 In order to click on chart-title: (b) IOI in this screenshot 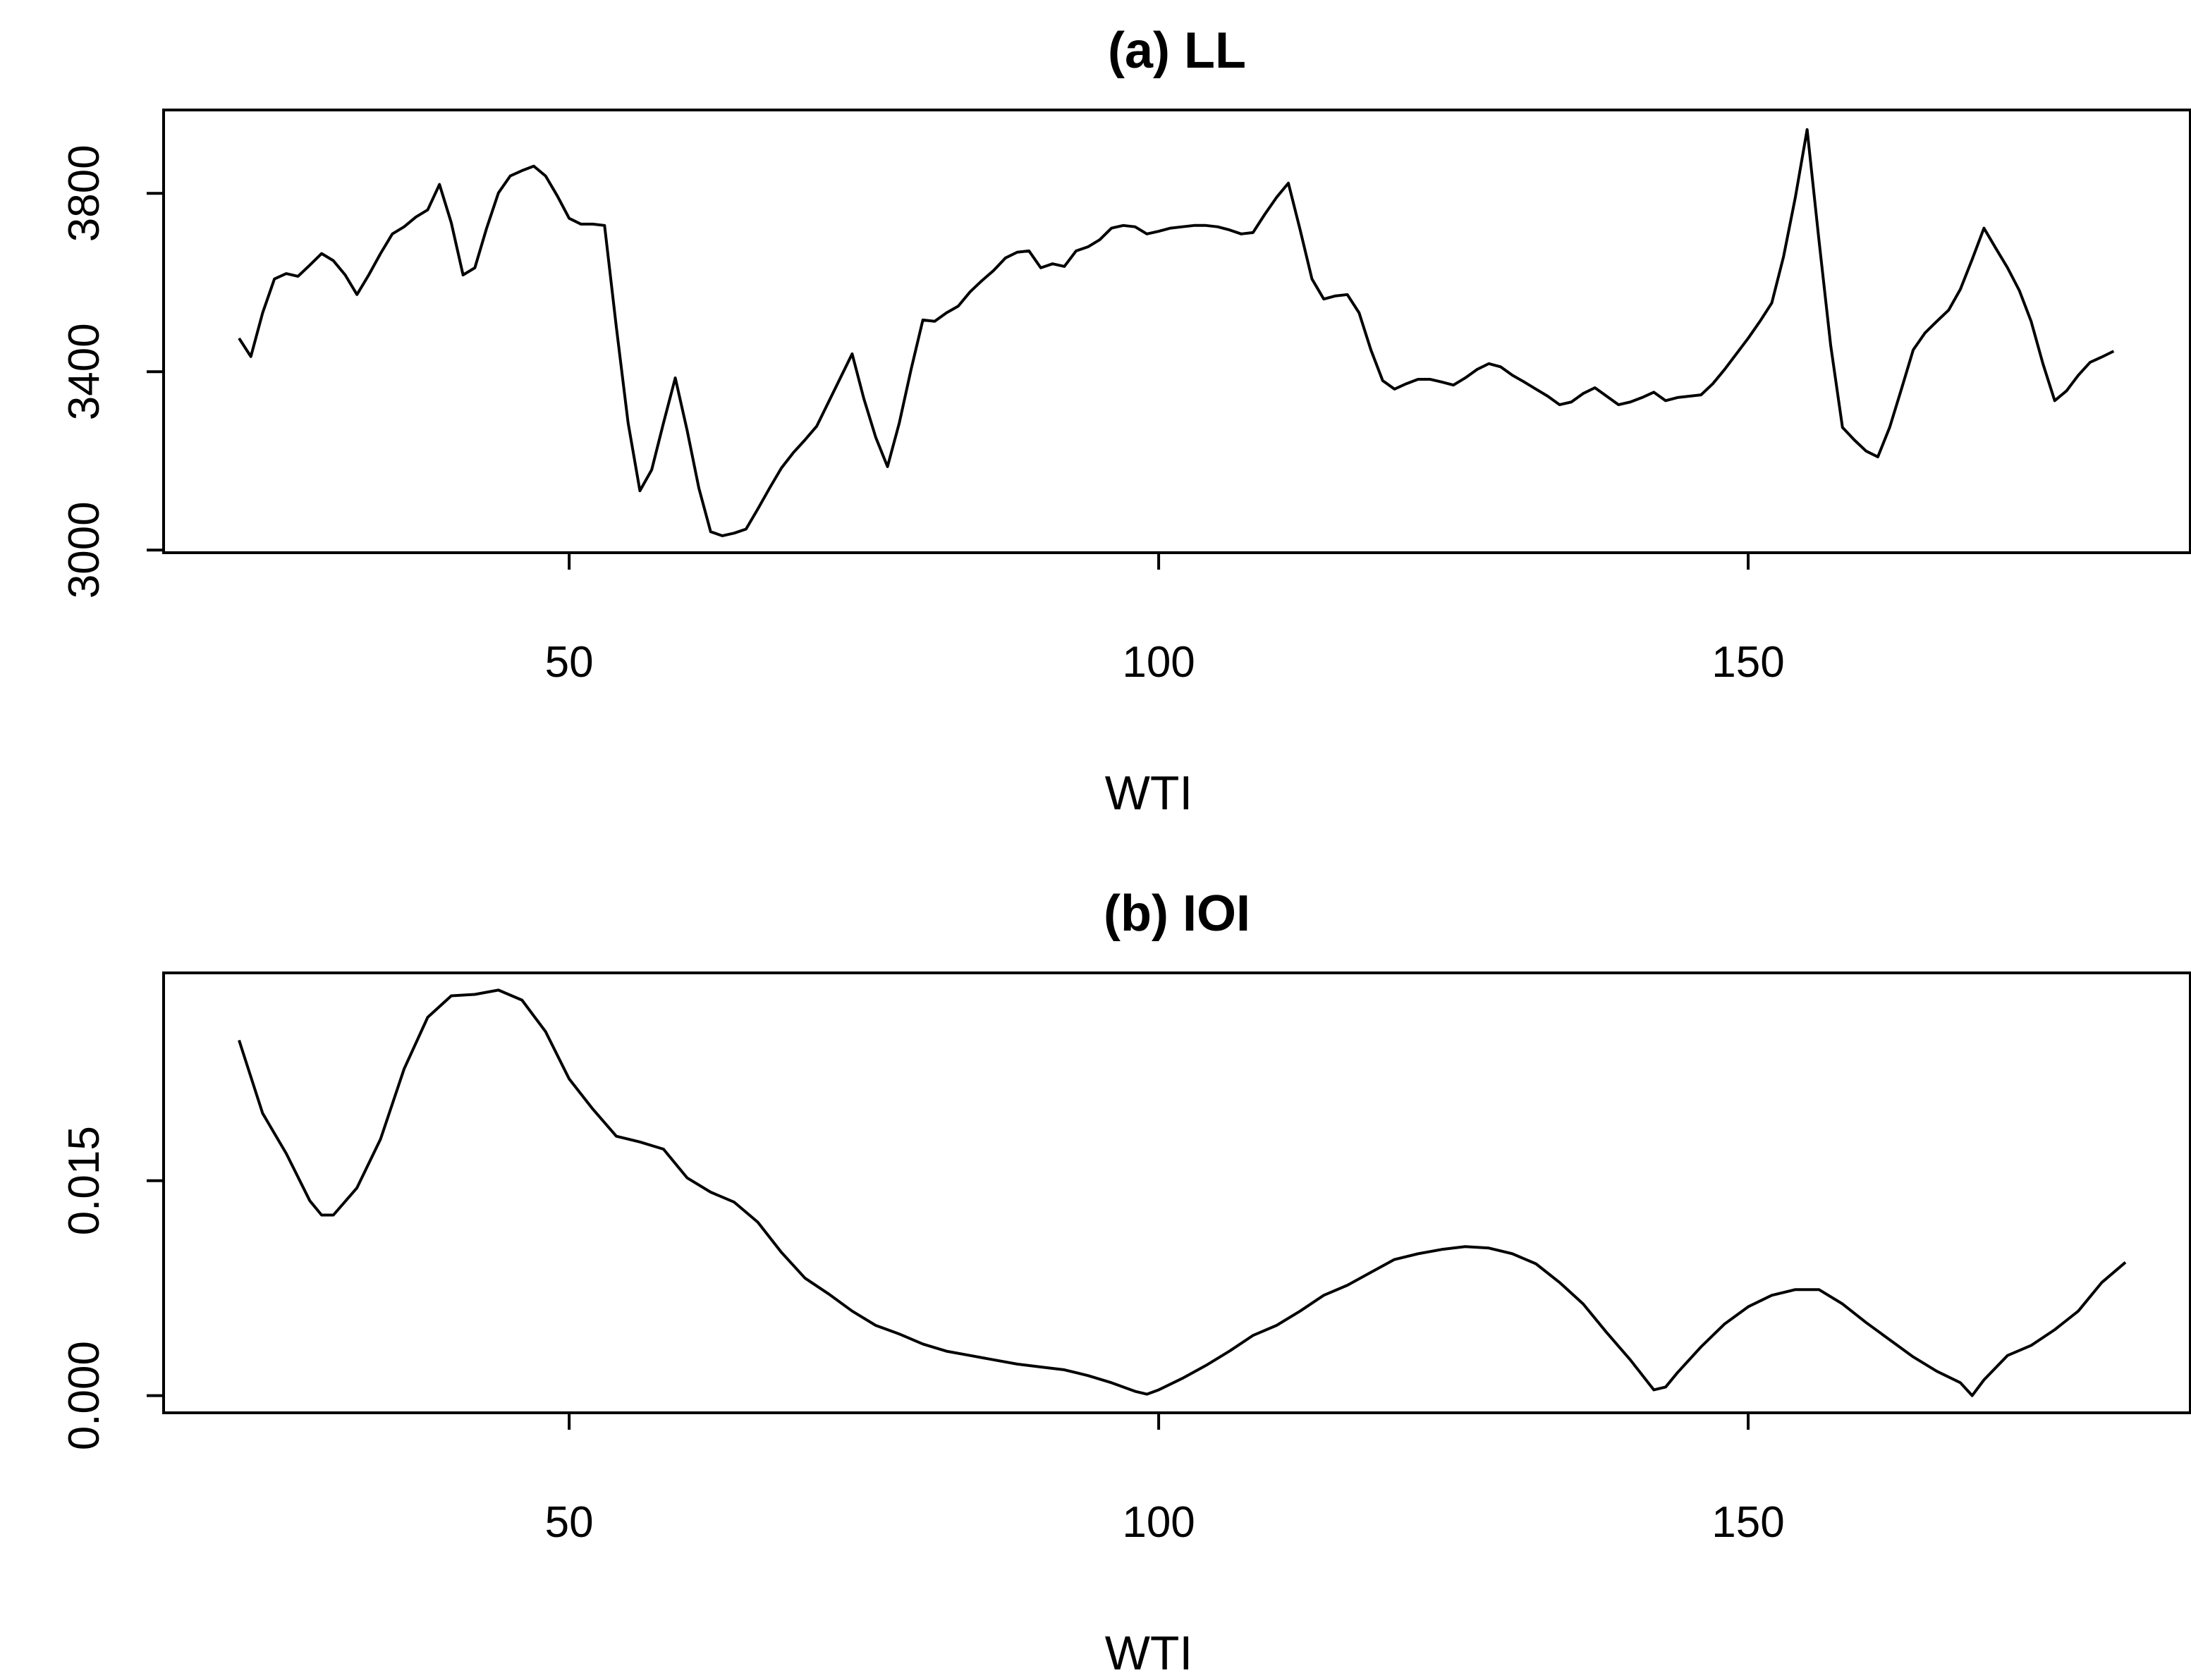, I will do `click(1177, 914)`.